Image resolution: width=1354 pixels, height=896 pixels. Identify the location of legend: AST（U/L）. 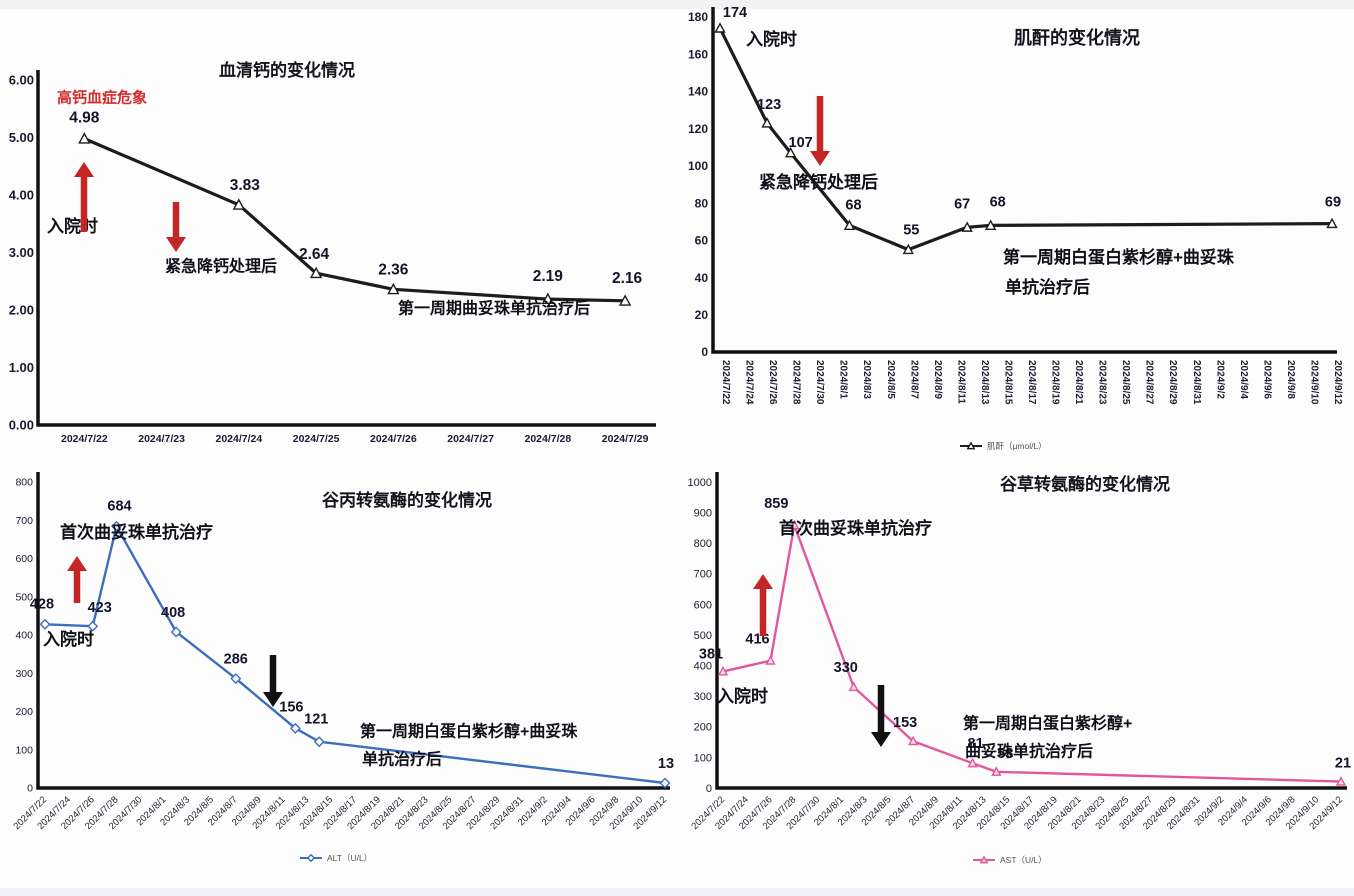
(1010, 860).